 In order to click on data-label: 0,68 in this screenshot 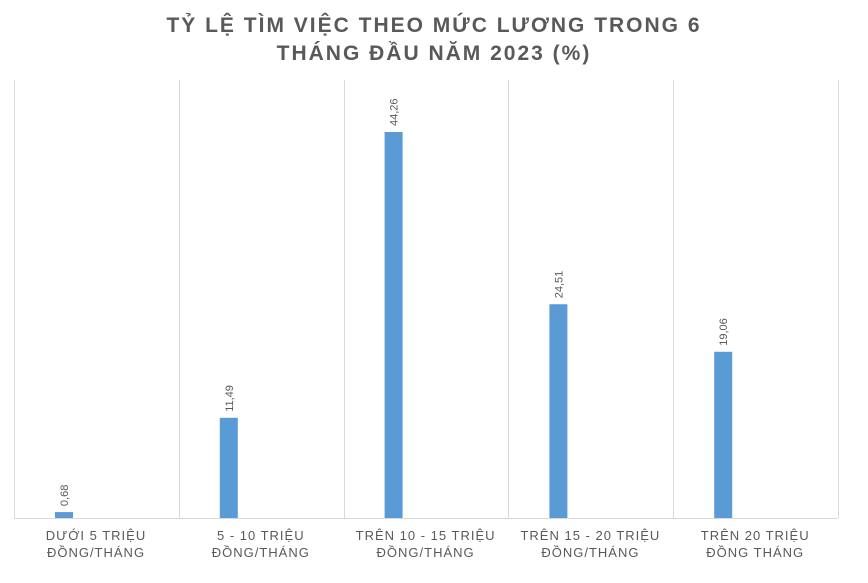, I will do `click(65, 495)`.